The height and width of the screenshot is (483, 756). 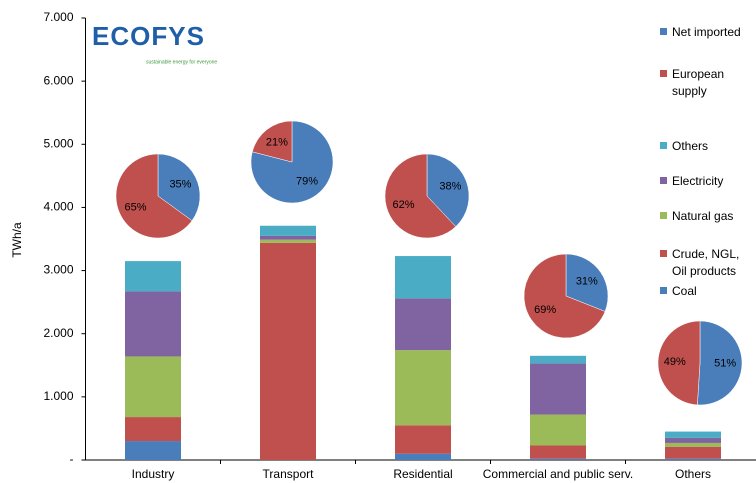 What do you see at coordinates (545, 310) in the screenshot?
I see `pie-label: 69%` at bounding box center [545, 310].